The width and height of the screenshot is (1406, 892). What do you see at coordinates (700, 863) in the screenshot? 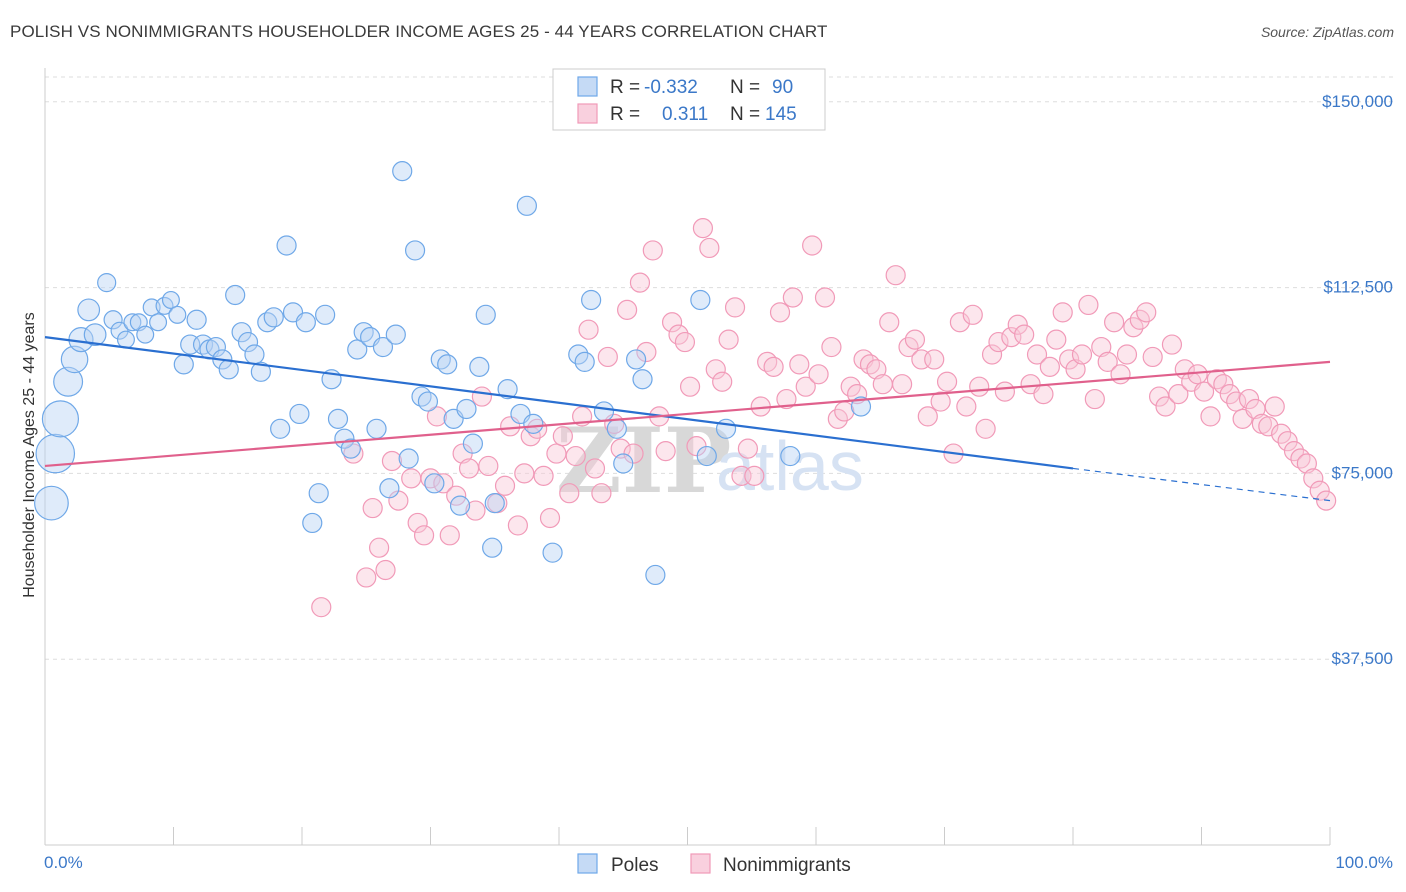
I see `bottom-legend-swatch-nonimmigrants` at bounding box center [700, 863].